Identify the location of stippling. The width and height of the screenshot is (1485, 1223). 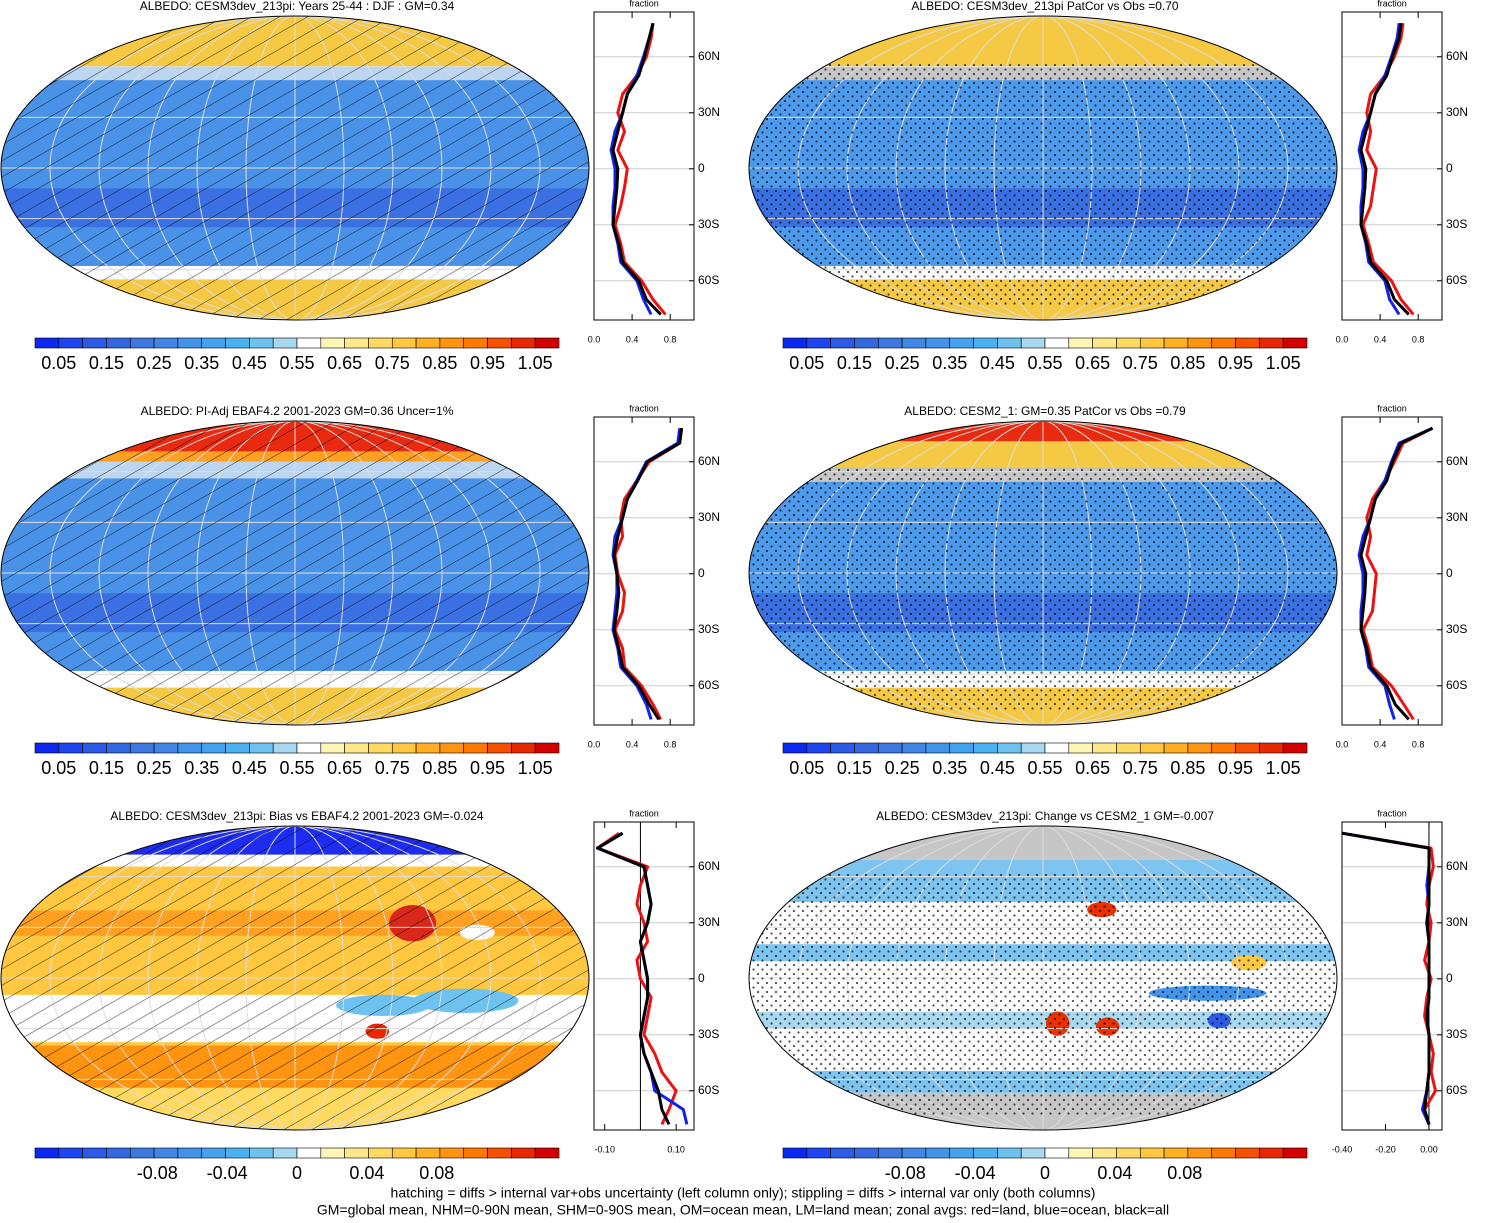
(1043, 993).